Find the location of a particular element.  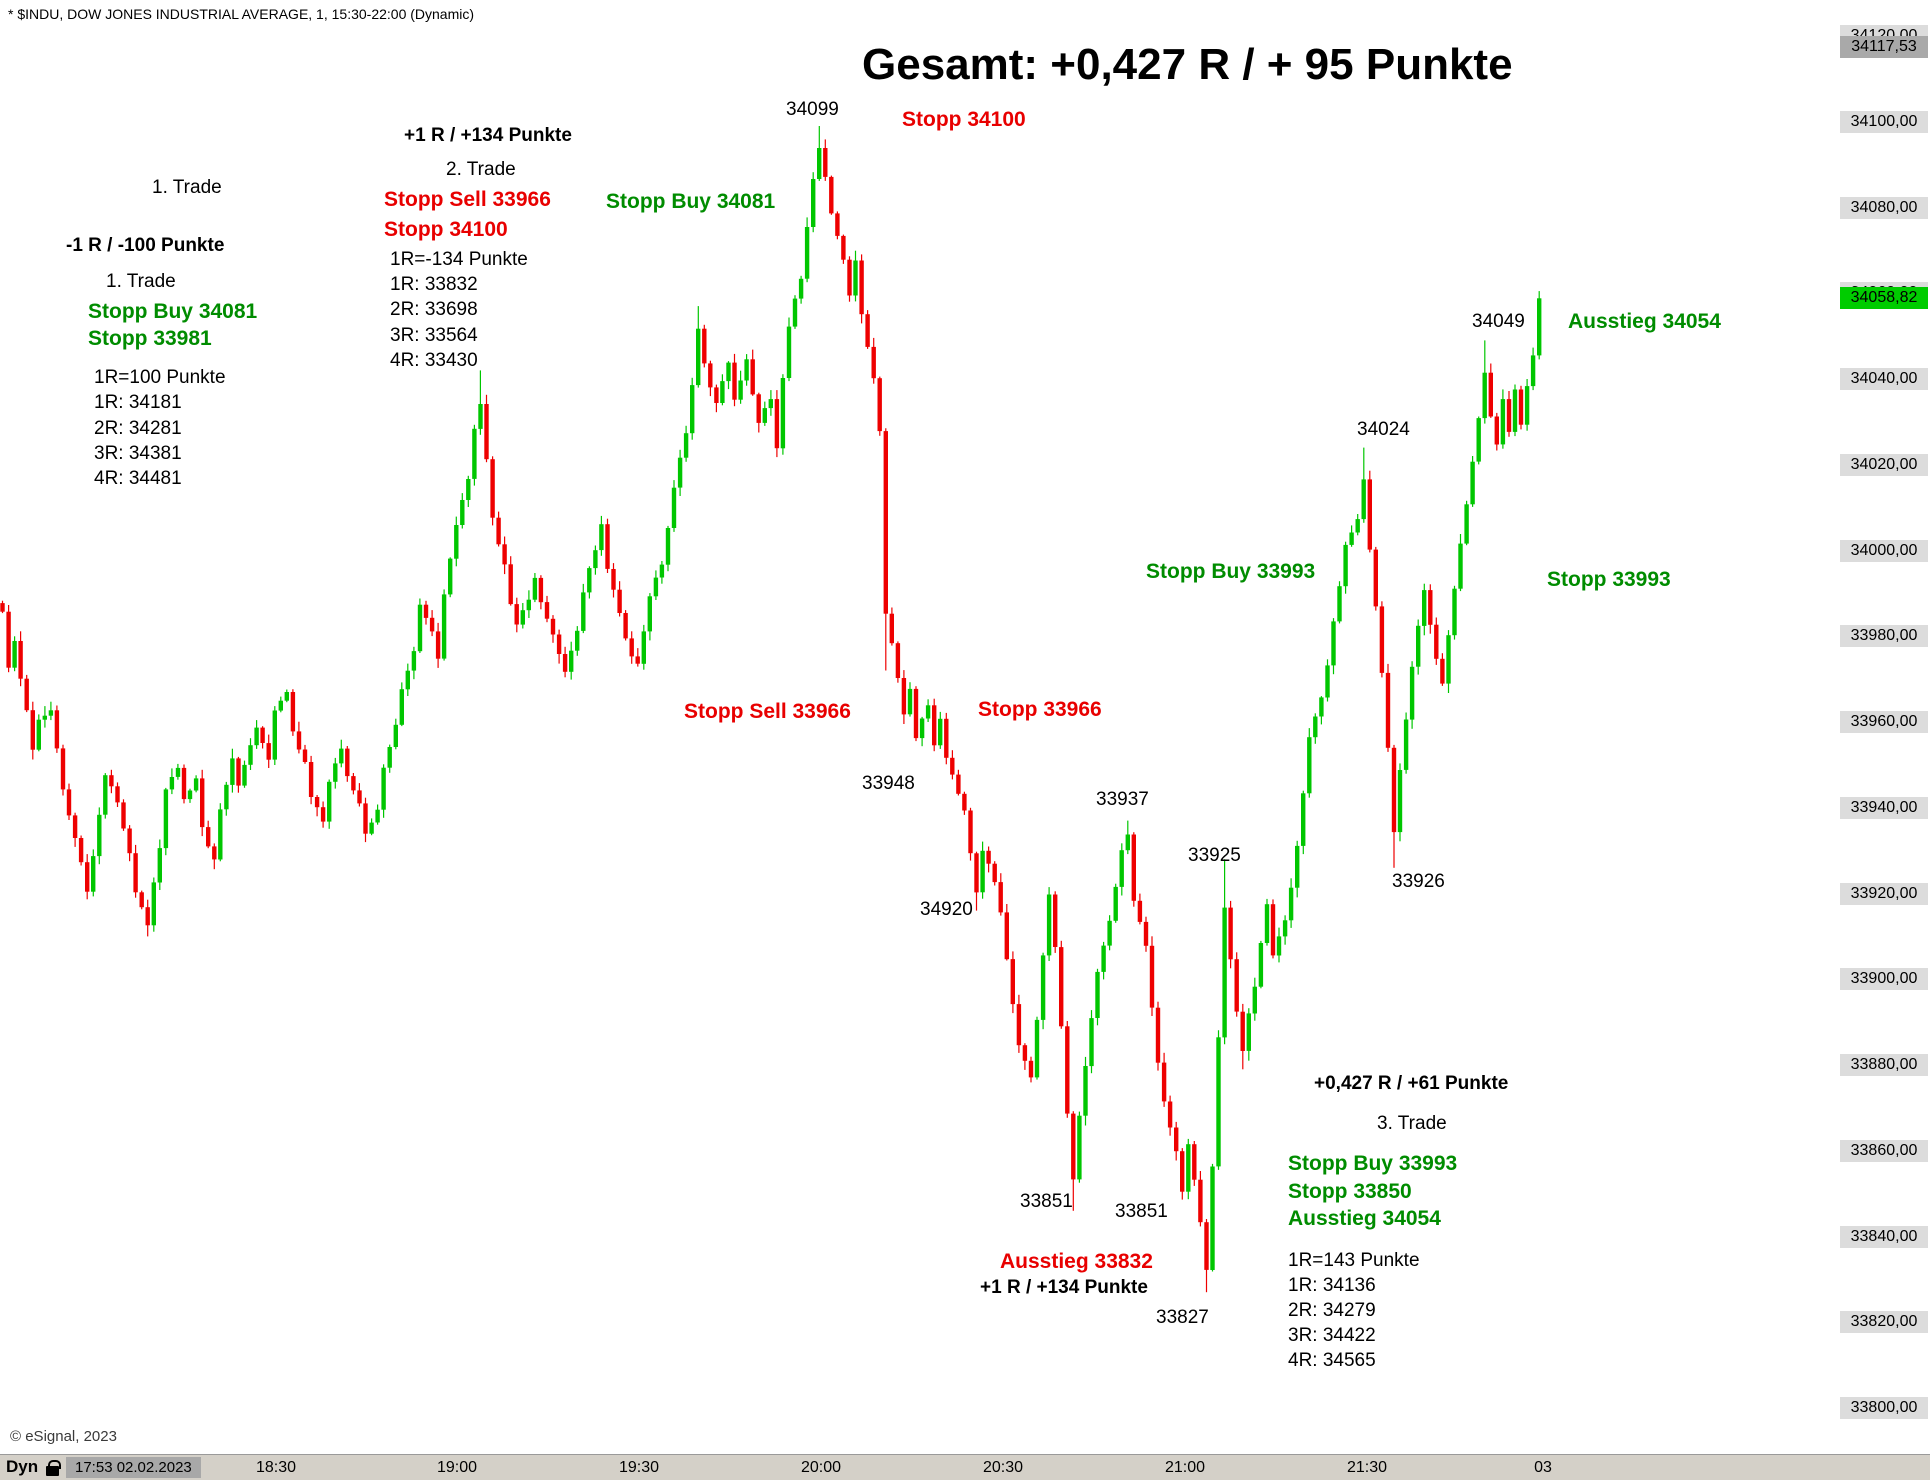

chart-annotation: 1R=100 Punkte is located at coordinates (160, 377).